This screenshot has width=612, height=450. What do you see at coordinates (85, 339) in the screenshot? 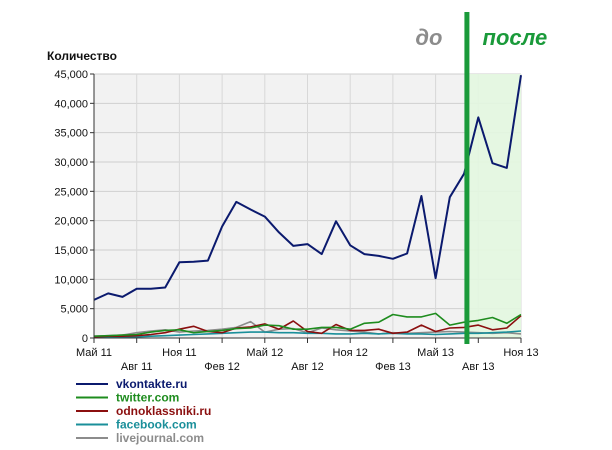
I see `y-tick-label: 0` at bounding box center [85, 339].